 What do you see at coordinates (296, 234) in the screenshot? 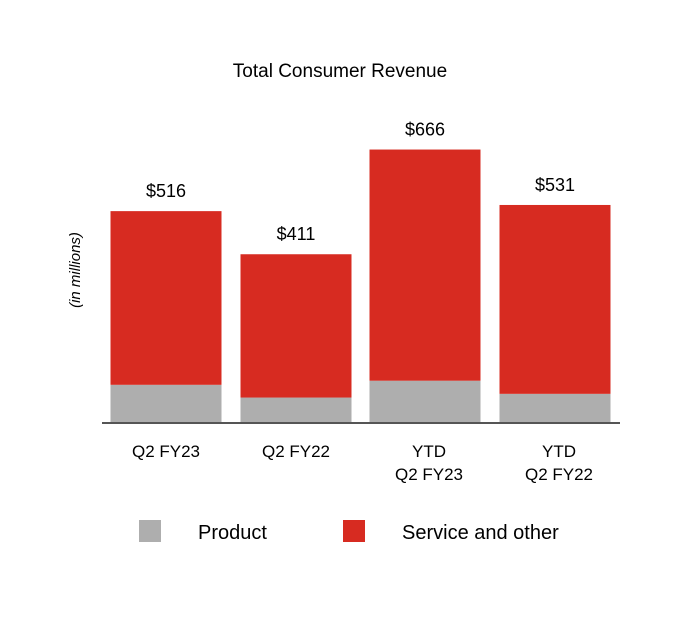
I see `total-value-label-2: $411` at bounding box center [296, 234].